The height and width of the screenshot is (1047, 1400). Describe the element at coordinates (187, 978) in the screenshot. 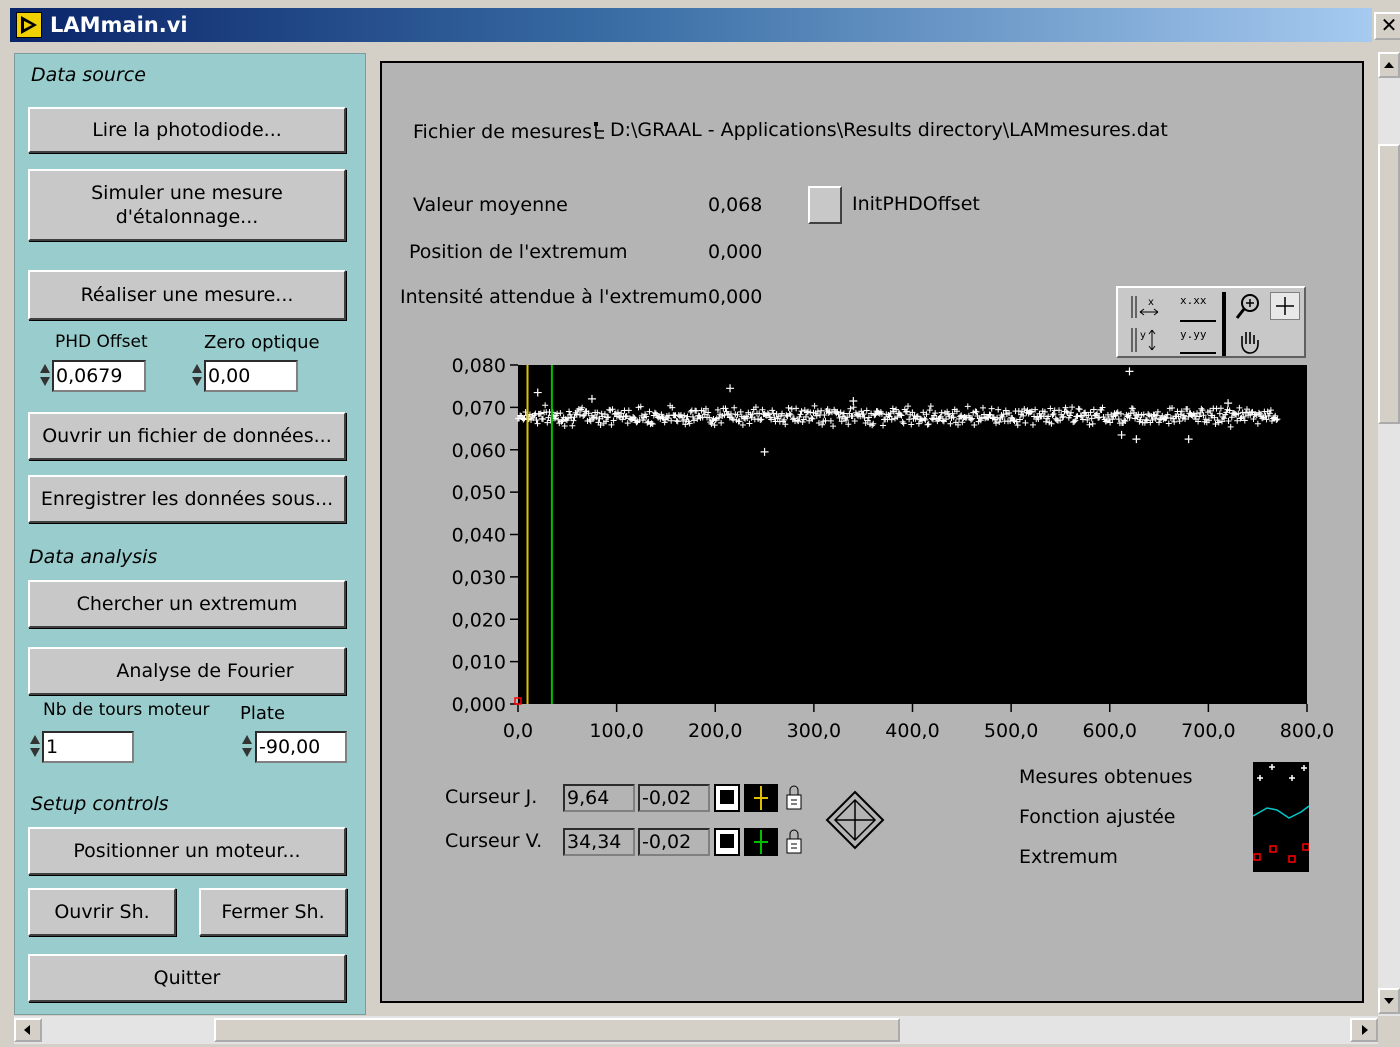

I see `quit-button: Quitter` at that location.